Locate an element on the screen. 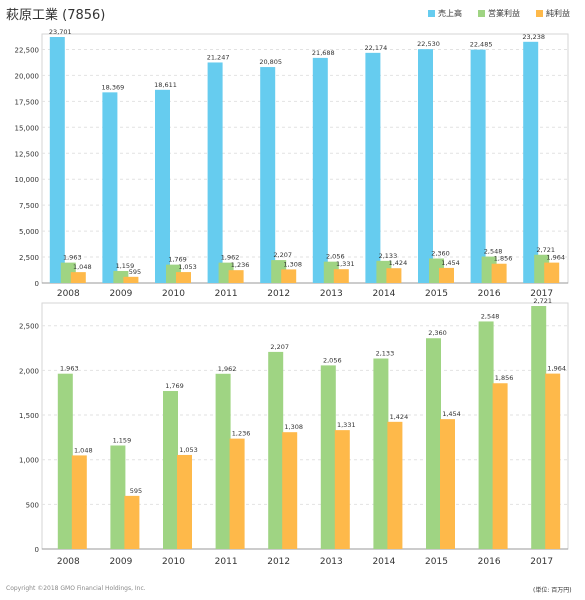  y-tick-label: 2,000 is located at coordinates (29, 371).